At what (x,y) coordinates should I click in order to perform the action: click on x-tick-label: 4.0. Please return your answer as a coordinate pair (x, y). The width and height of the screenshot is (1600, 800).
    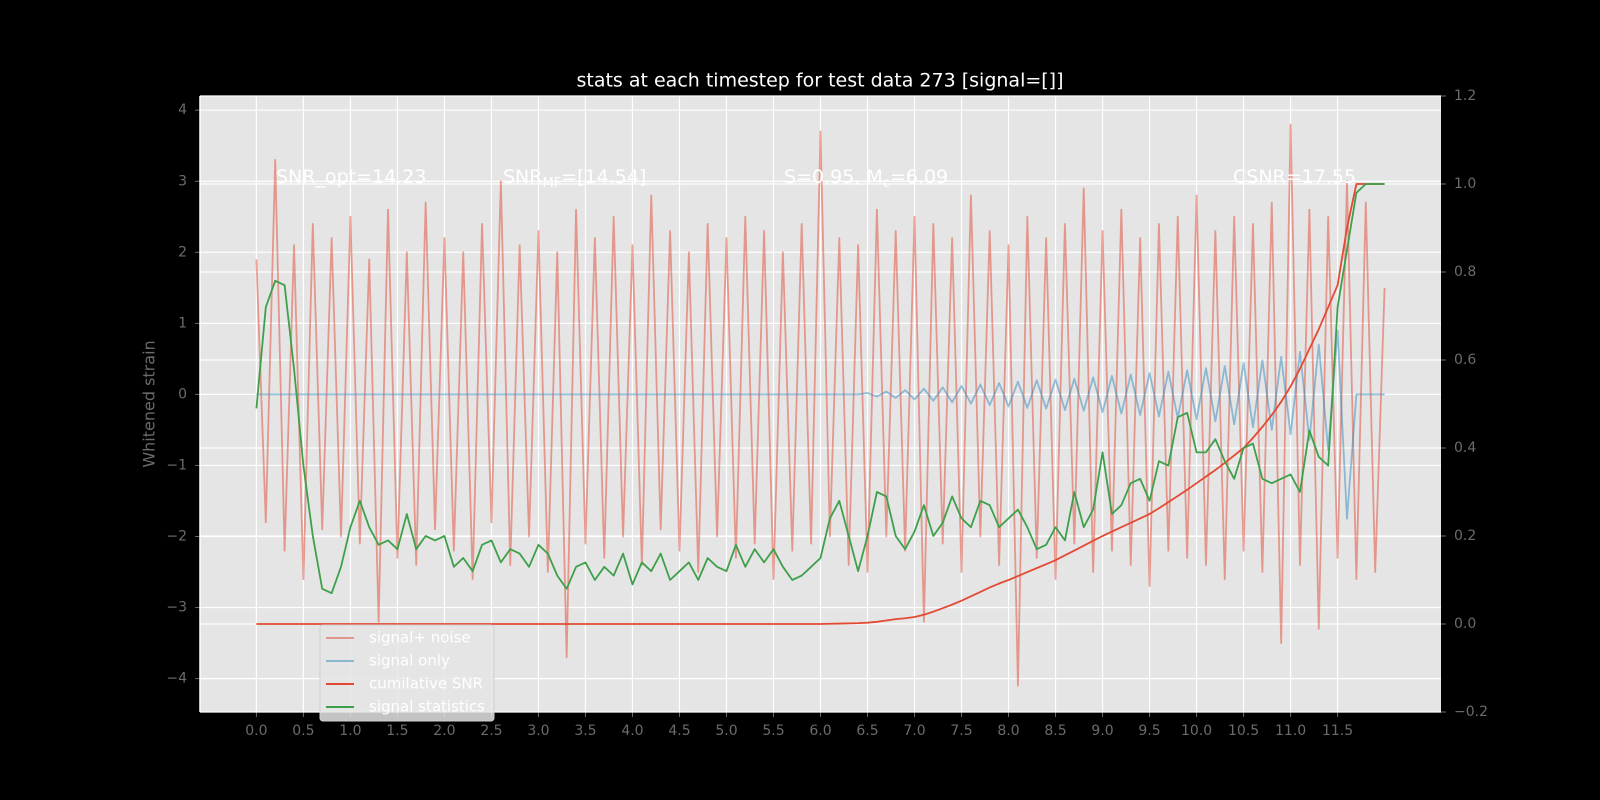
    Looking at the image, I should click on (632, 731).